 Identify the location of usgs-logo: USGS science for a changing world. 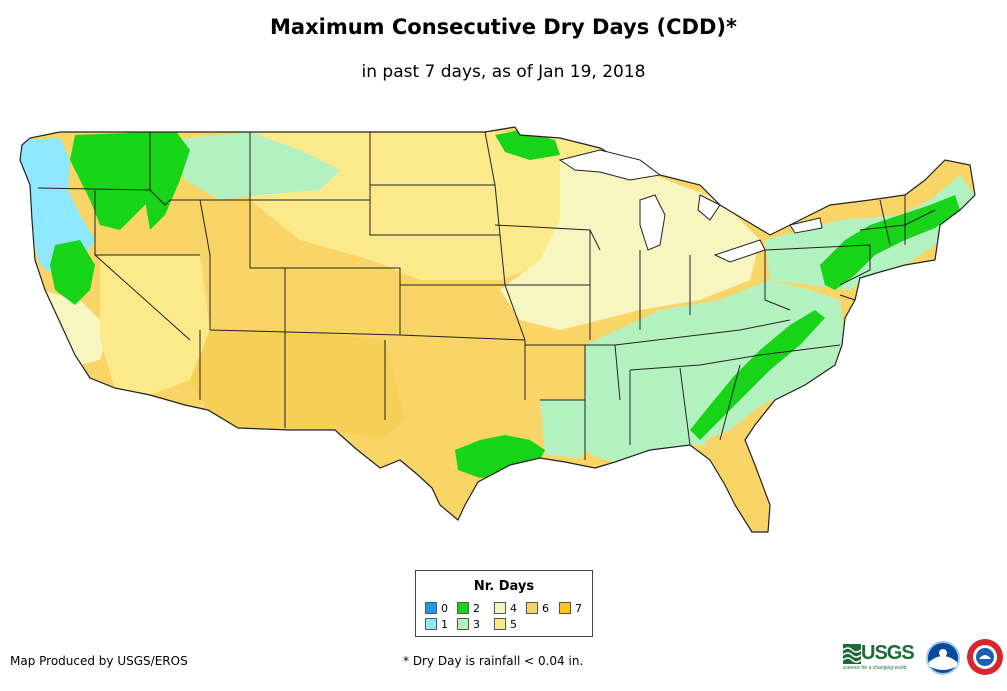
(883, 657).